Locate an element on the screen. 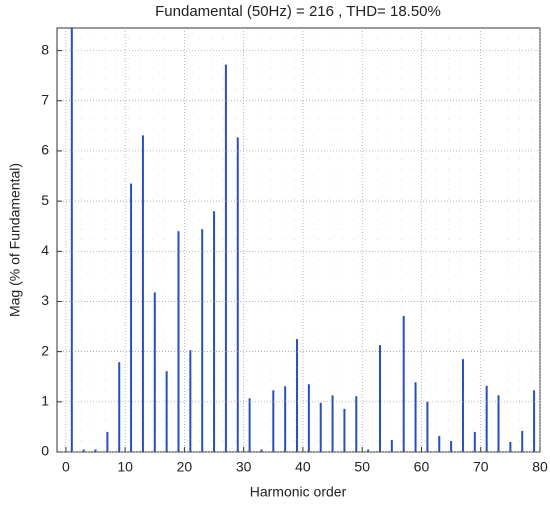  x-tick-label: 40 is located at coordinates (303, 467).